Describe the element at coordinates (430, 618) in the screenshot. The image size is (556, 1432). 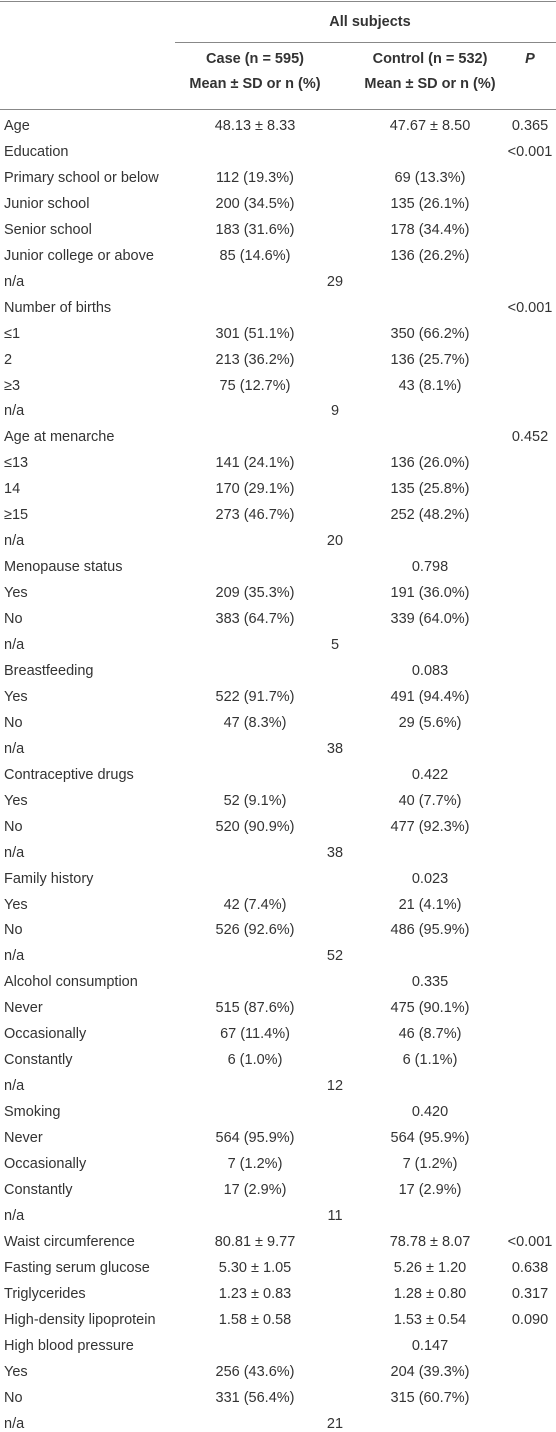
I see `cell-control: 339 (64.0%)` at that location.